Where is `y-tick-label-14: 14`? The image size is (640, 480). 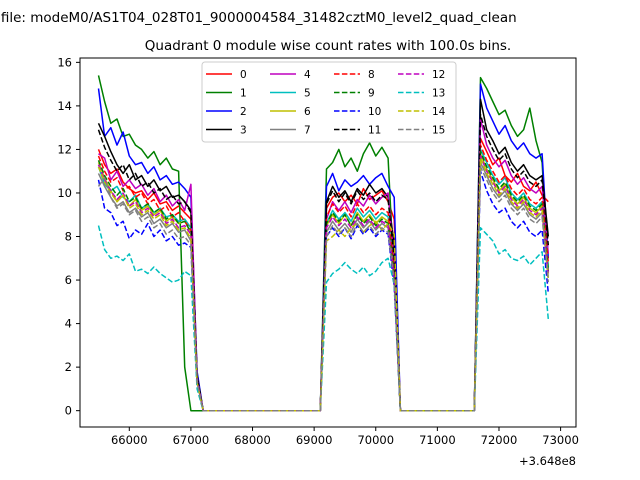 y-tick-label-14: 14 is located at coordinates (64, 106).